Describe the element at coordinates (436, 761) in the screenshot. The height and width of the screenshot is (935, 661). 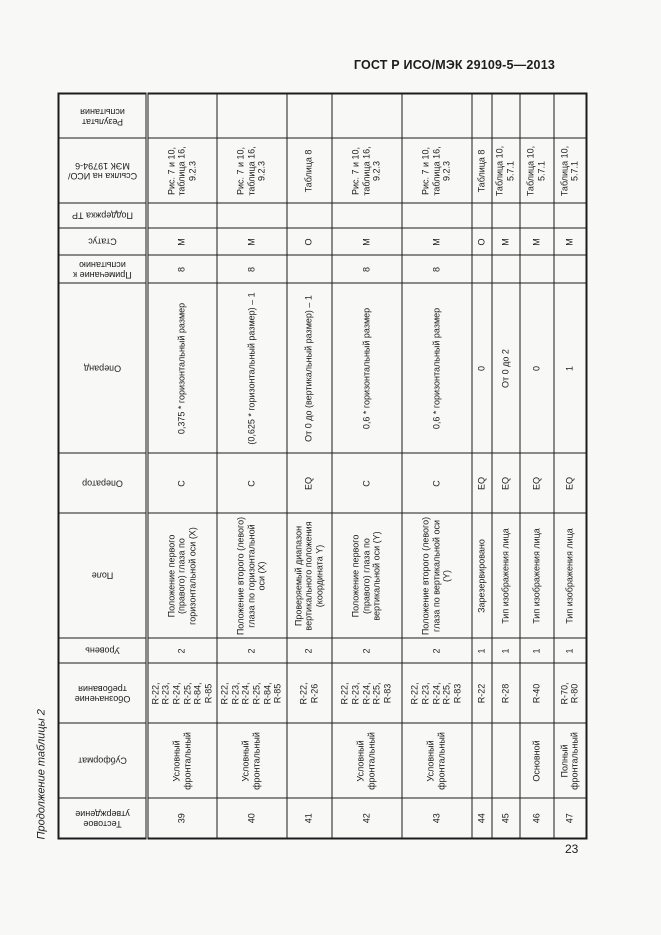
I see `cell-subformat-43: Условный фронтальный` at that location.